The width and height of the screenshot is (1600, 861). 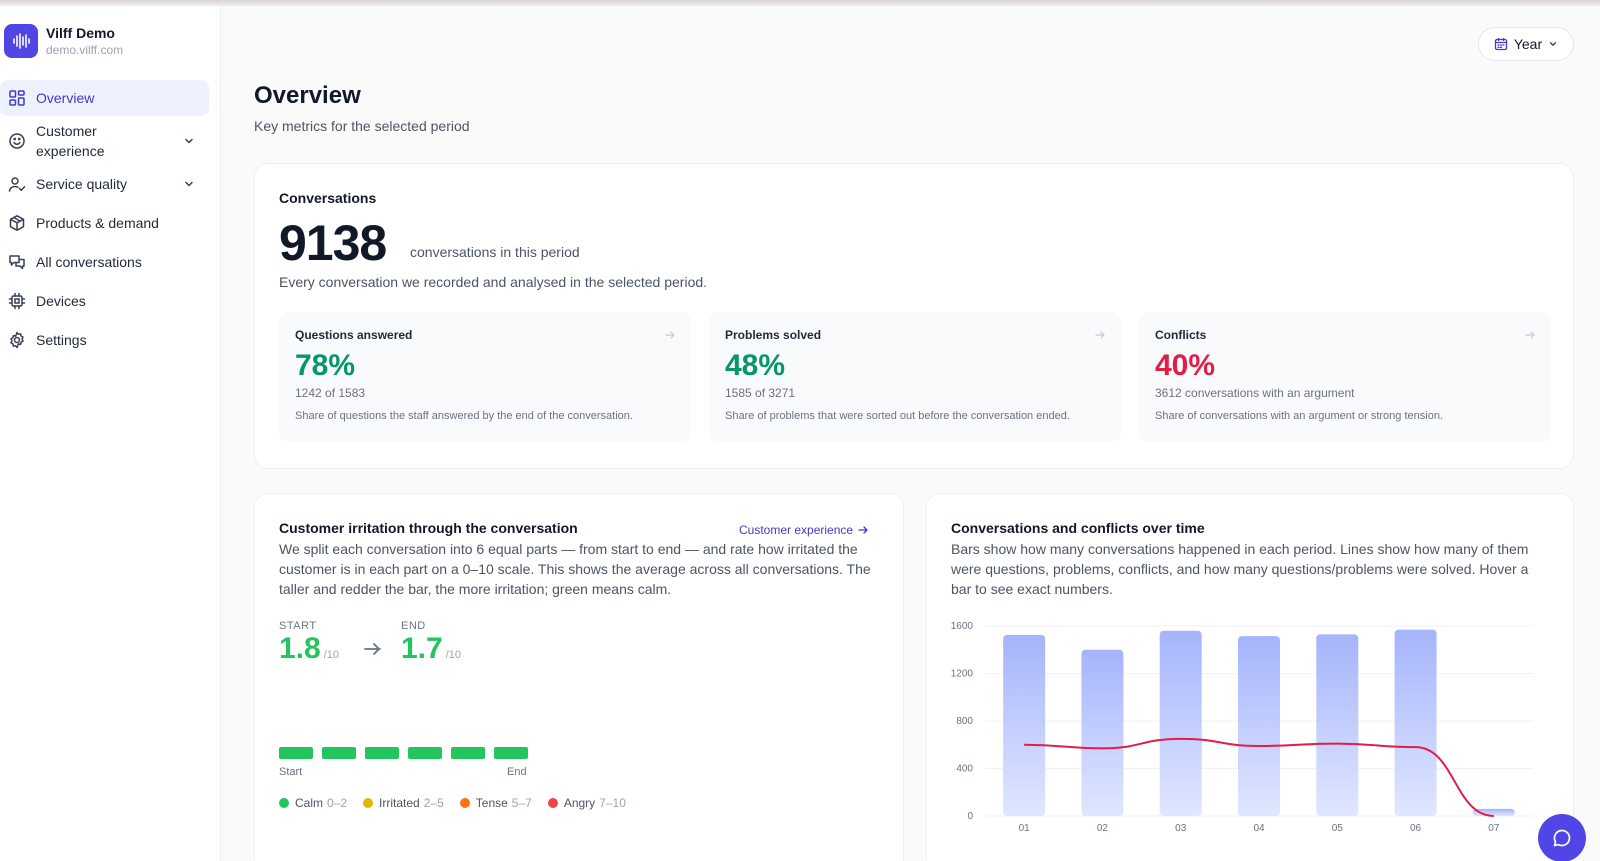 What do you see at coordinates (1259, 828) in the screenshot?
I see `x-tick-label: 04` at bounding box center [1259, 828].